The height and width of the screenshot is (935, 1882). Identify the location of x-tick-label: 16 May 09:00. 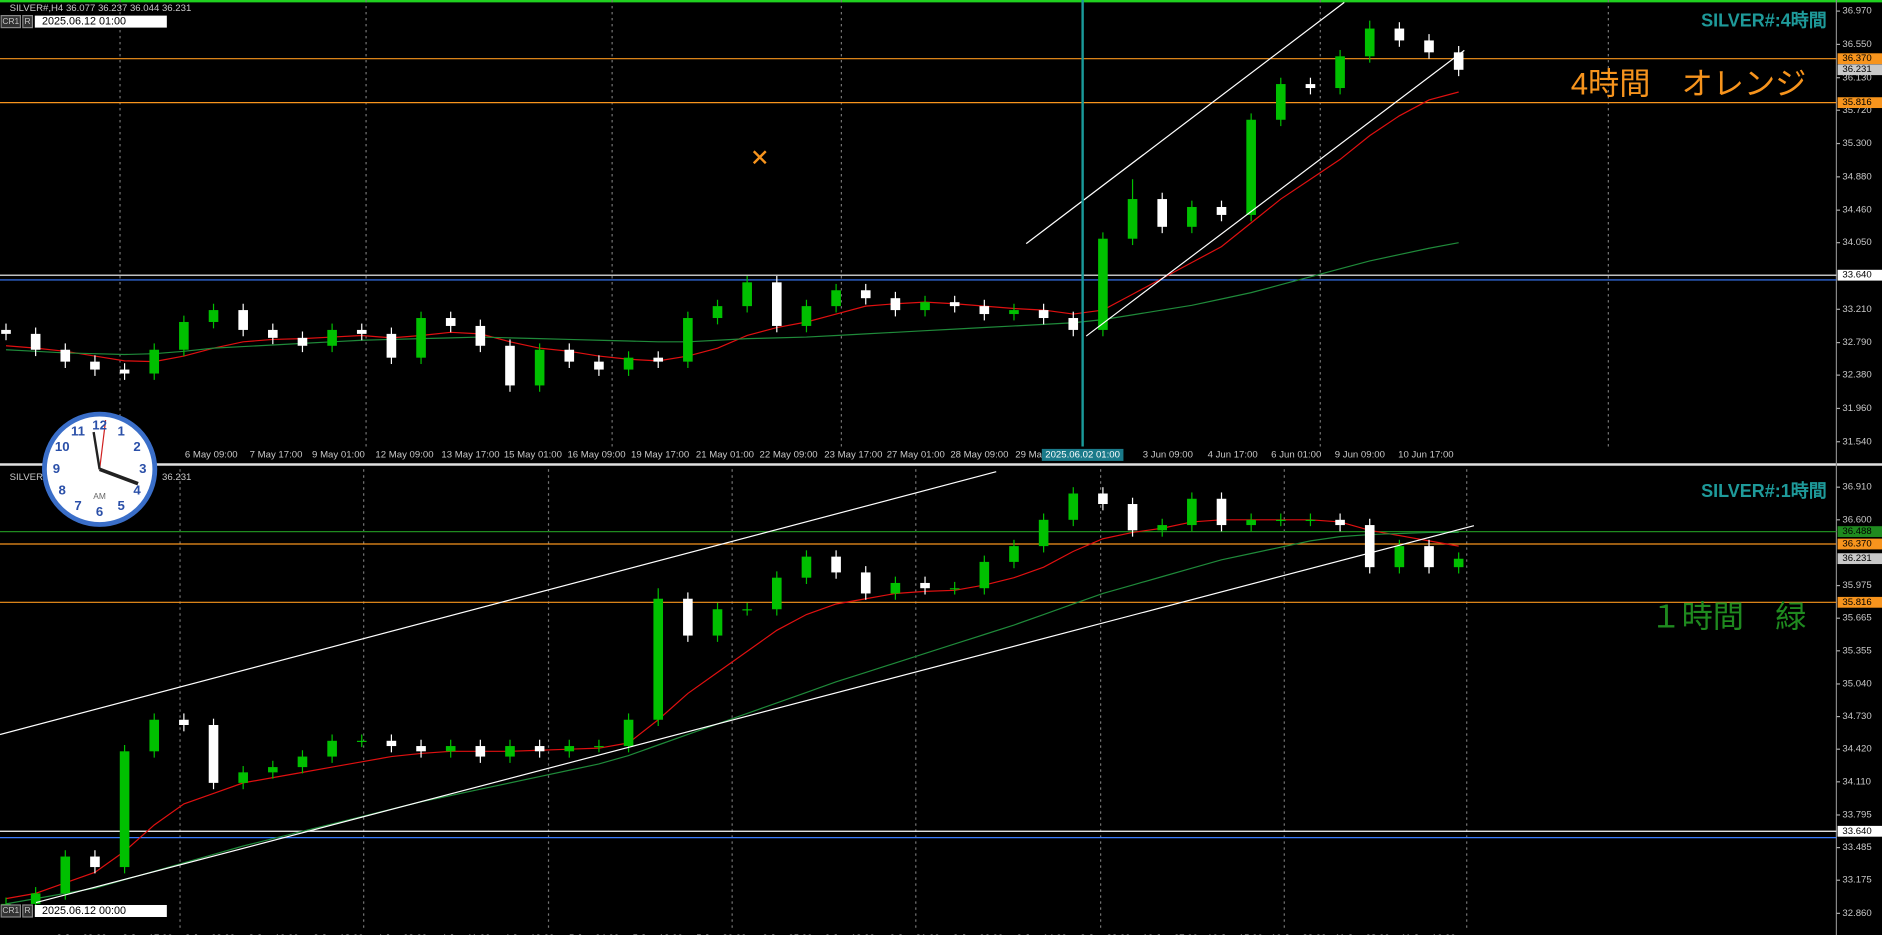
(596, 454).